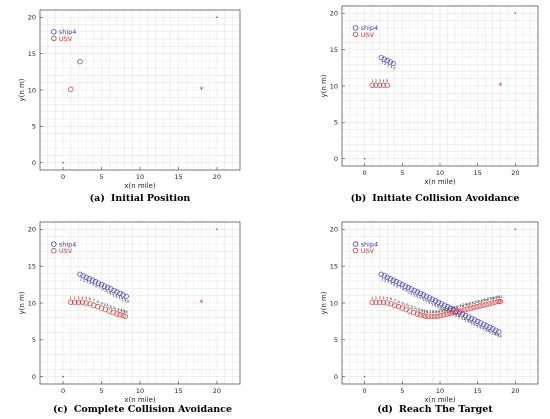  I want to click on usv-point-label: 25, so click(452, 307).